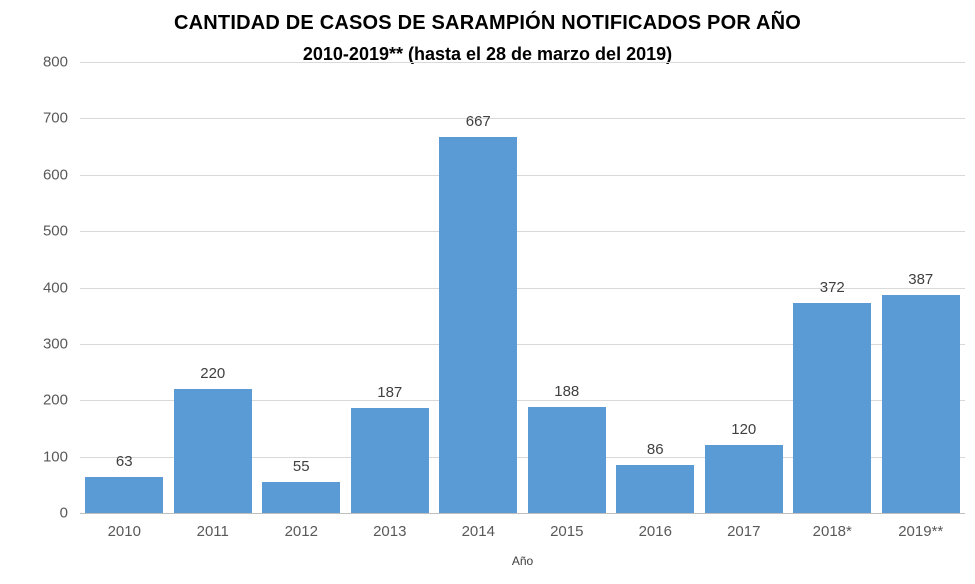 The image size is (975, 584). What do you see at coordinates (55, 118) in the screenshot?
I see `y-tick-label-700: 700` at bounding box center [55, 118].